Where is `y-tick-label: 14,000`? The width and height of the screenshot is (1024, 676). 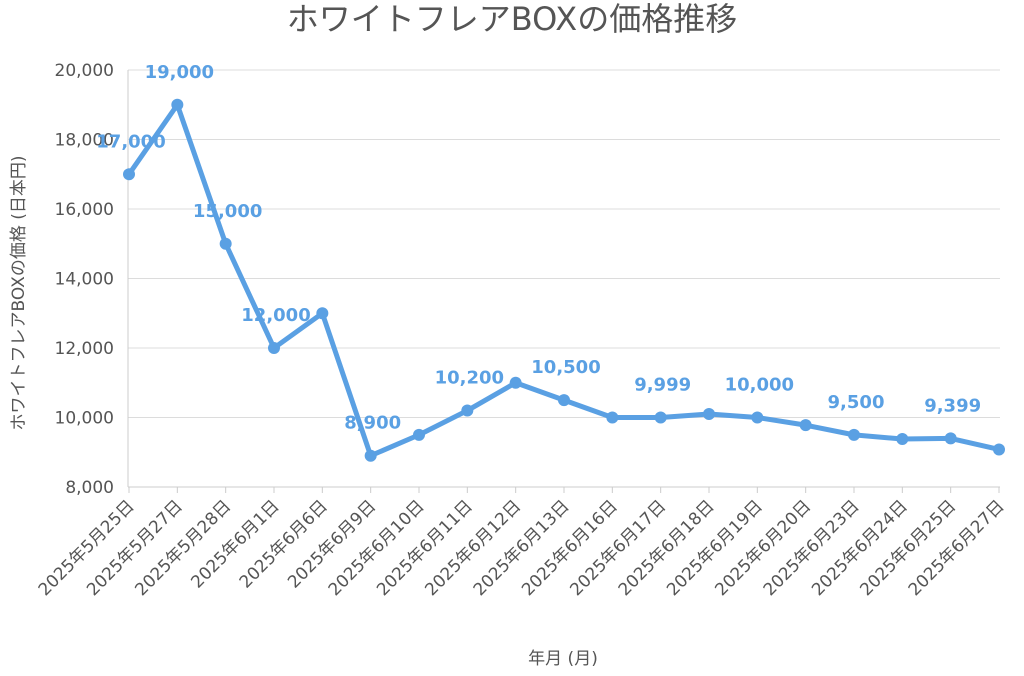
y-tick-label: 14,000 is located at coordinates (84, 280).